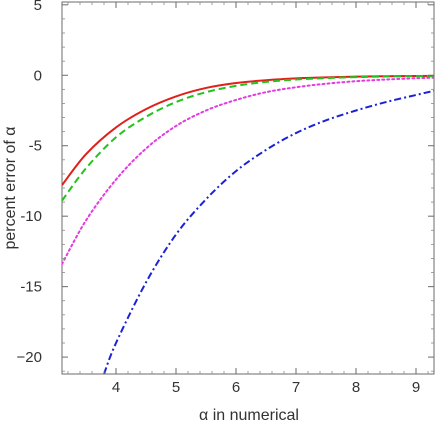 This screenshot has width=436, height=430. I want to click on x-tick-label: 4, so click(116, 387).